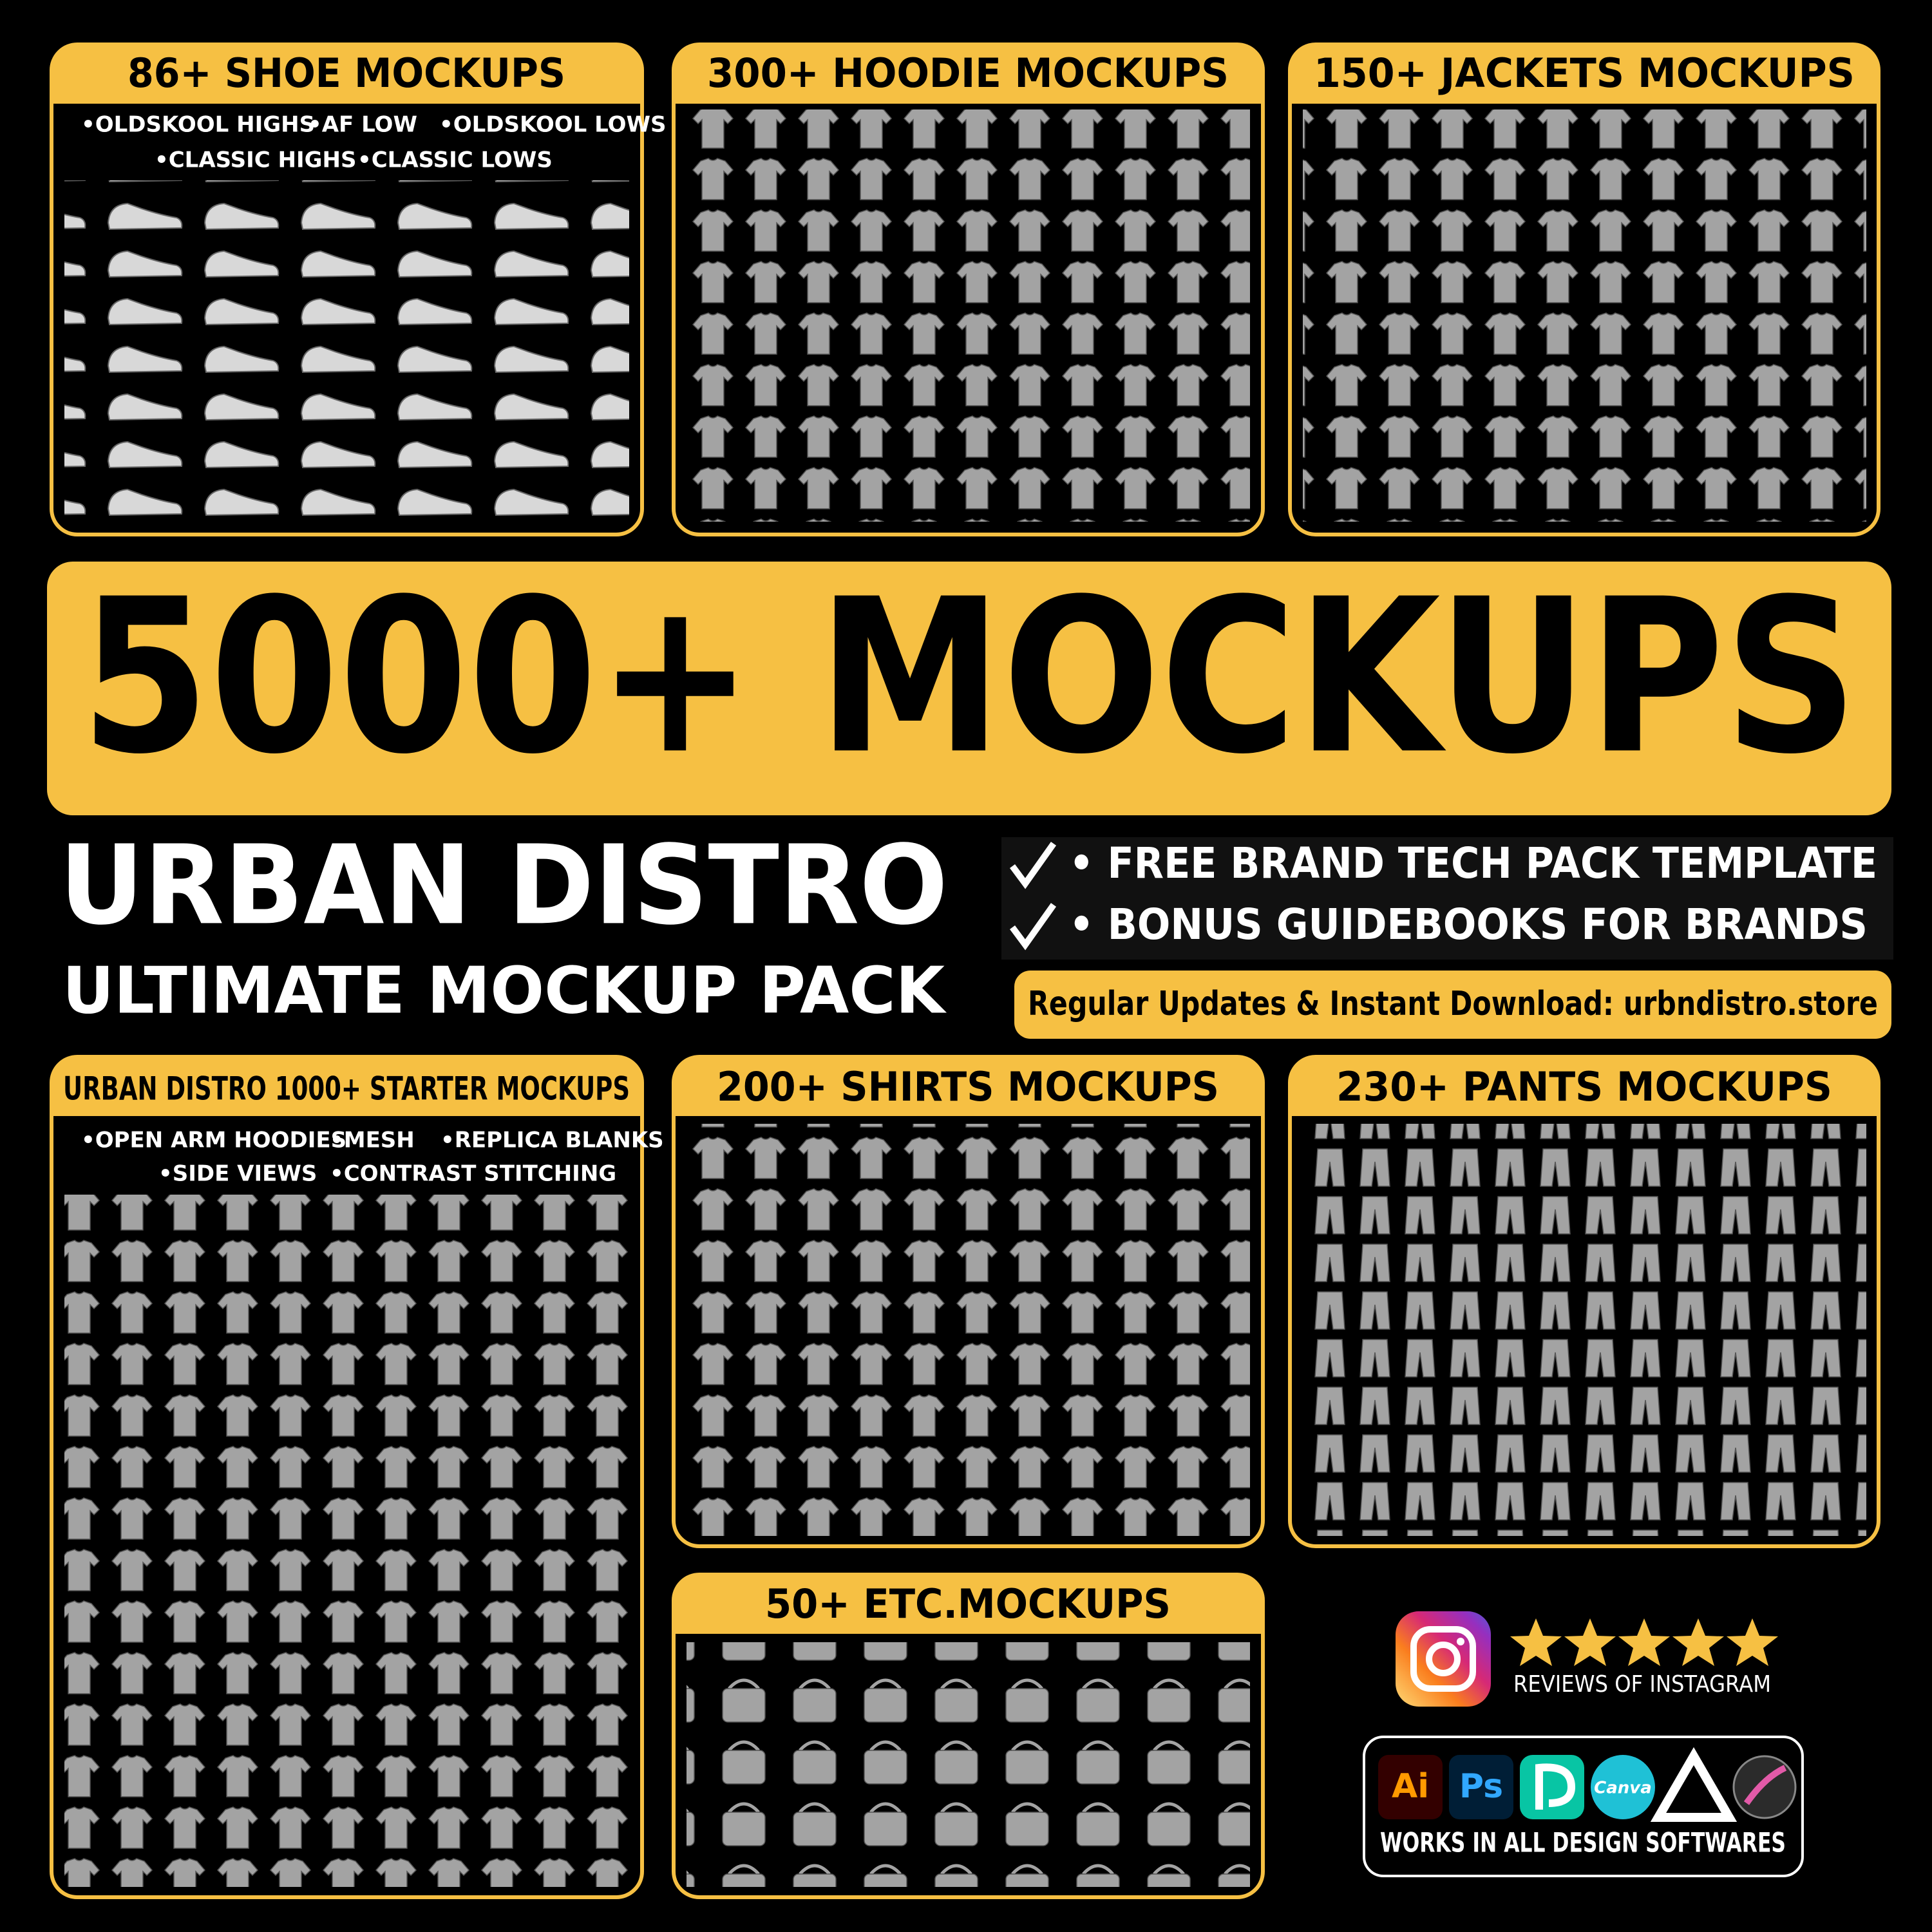  What do you see at coordinates (347, 1089) in the screenshot?
I see `panel-title: URBAN DISTRO 1000+ STARTER MOCKUPS` at bounding box center [347, 1089].